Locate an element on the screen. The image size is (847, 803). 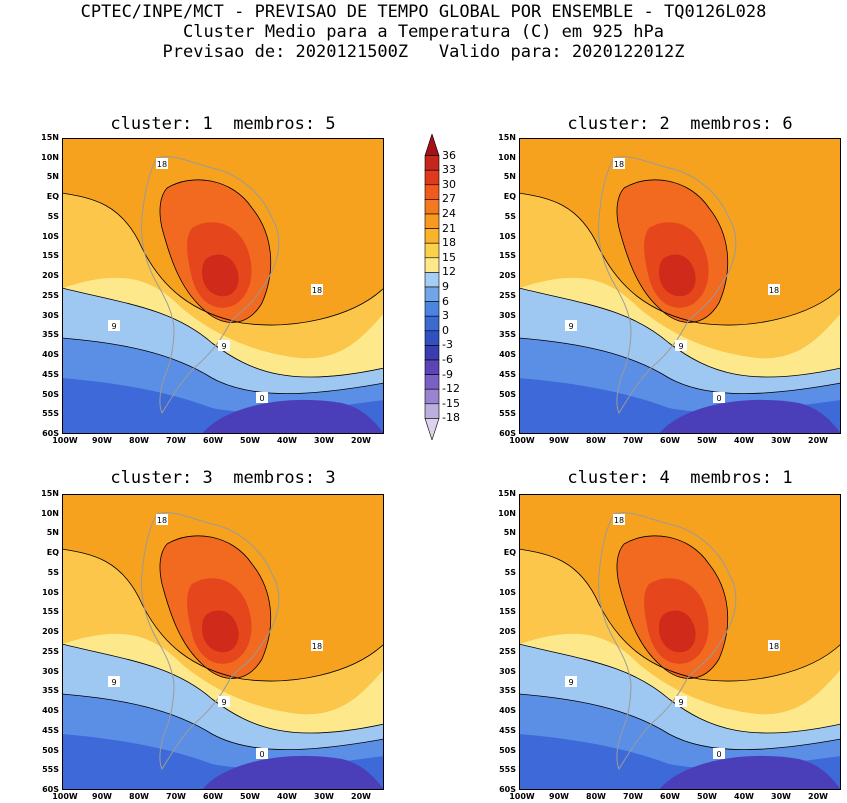
colorbar-label: 33 is located at coordinates (449, 170).